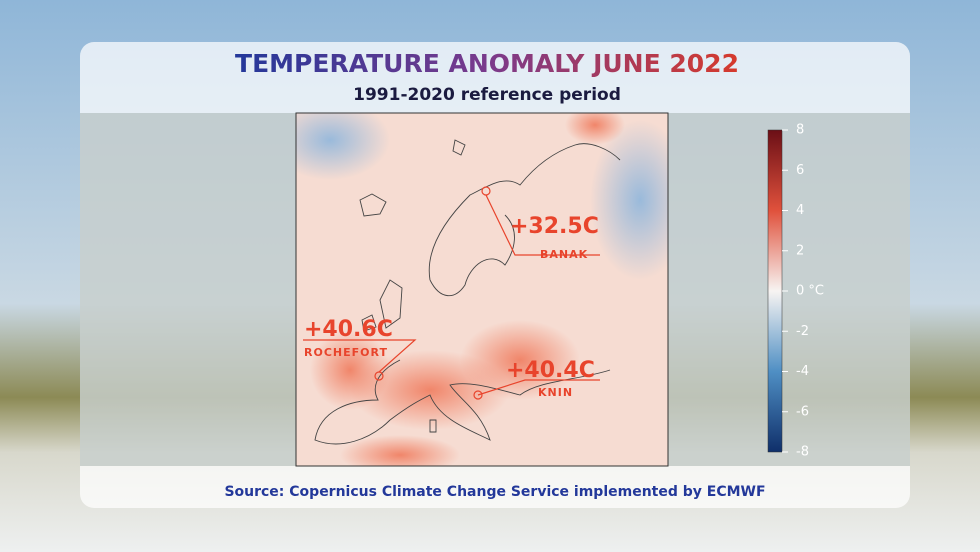  Describe the element at coordinates (802, 411) in the screenshot. I see `colorbar-label: -6` at that location.